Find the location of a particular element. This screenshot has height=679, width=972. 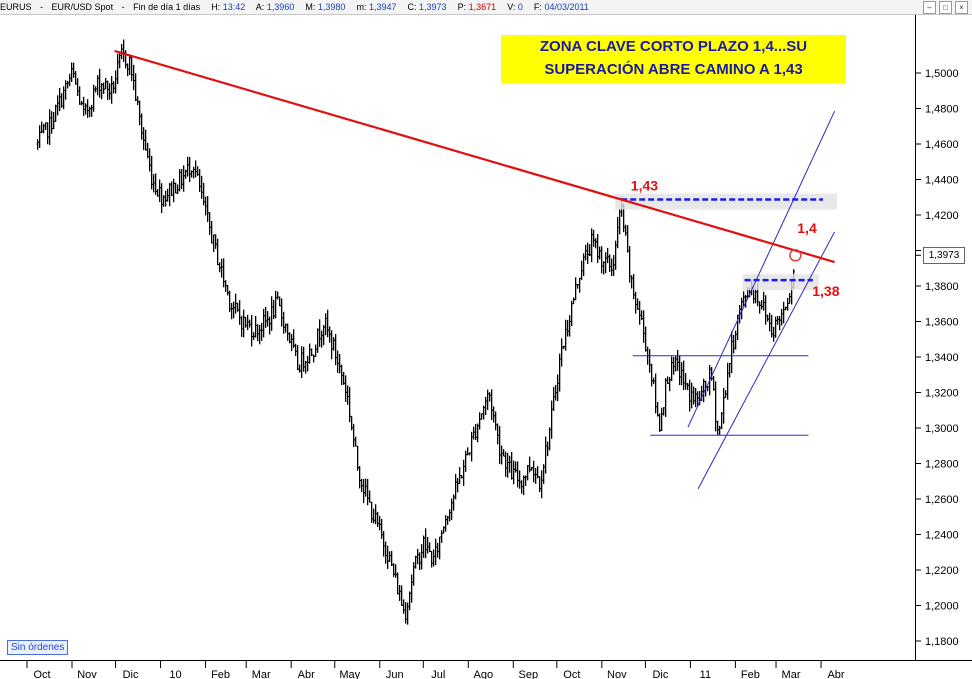

last-price-tag: 1,3973 is located at coordinates (944, 255).